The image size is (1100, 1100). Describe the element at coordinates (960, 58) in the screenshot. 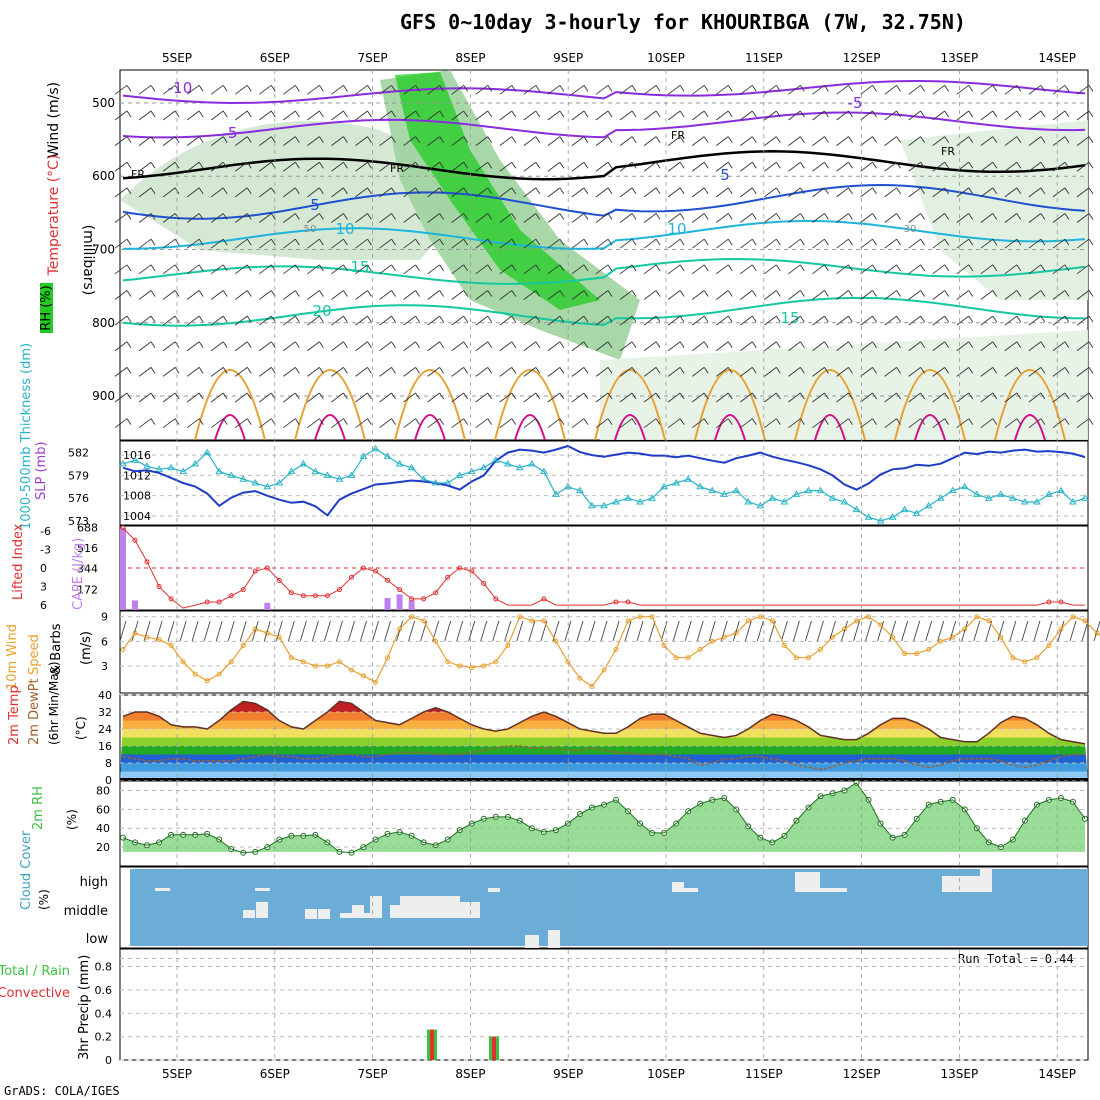

I see `top-date-label: 13SEP` at that location.